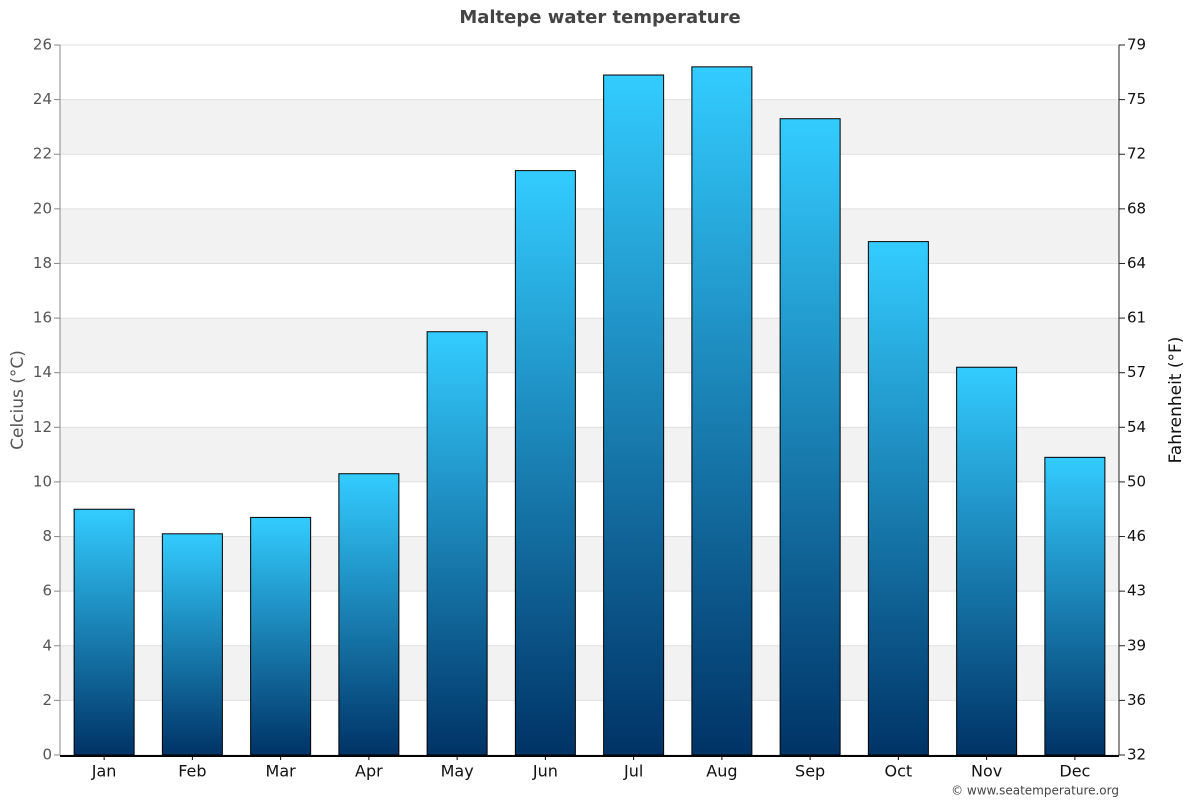 The width and height of the screenshot is (1200, 800). Describe the element at coordinates (457, 771) in the screenshot. I see `x-tick-label: May` at that location.